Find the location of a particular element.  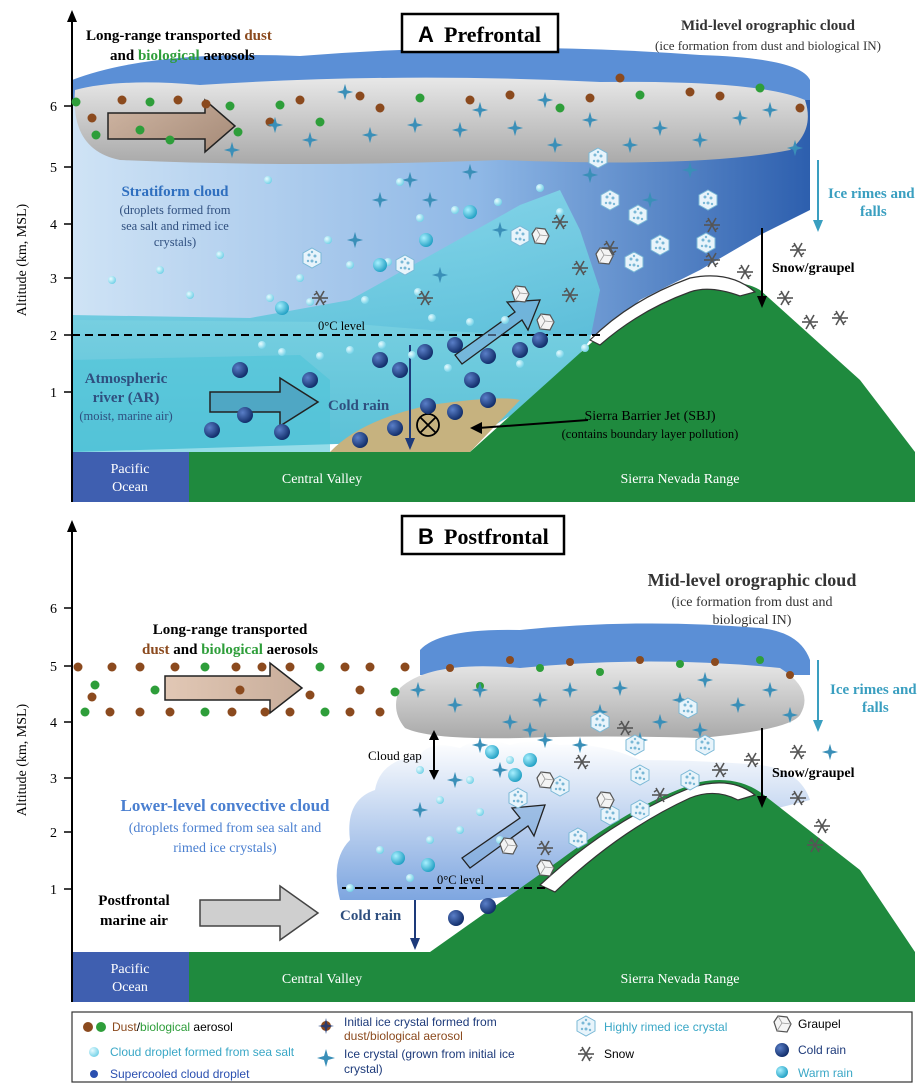

range-label-a: Sierra Nevada Range is located at coordinates (680, 479).